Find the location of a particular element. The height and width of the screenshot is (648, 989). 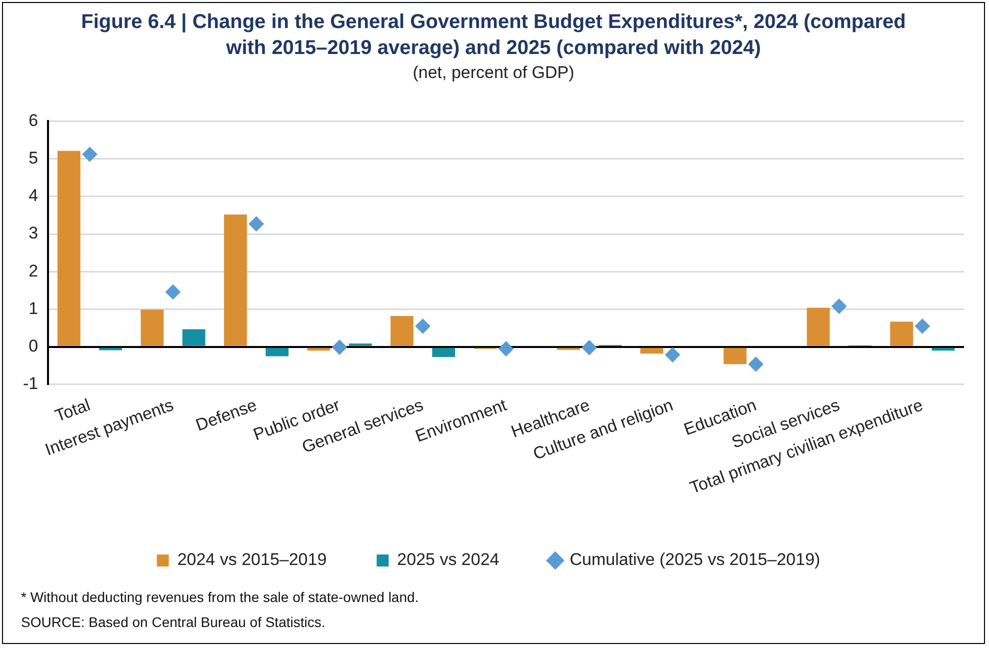

y-tick-label: 3 is located at coordinates (33, 233).